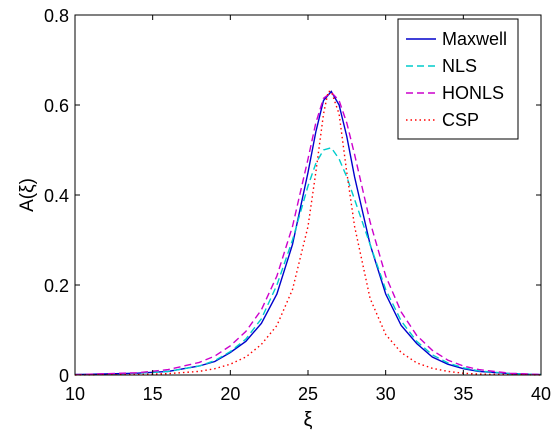 This screenshot has height=433, width=556. What do you see at coordinates (459, 66) in the screenshot?
I see `legend-label-1: NLS` at bounding box center [459, 66].